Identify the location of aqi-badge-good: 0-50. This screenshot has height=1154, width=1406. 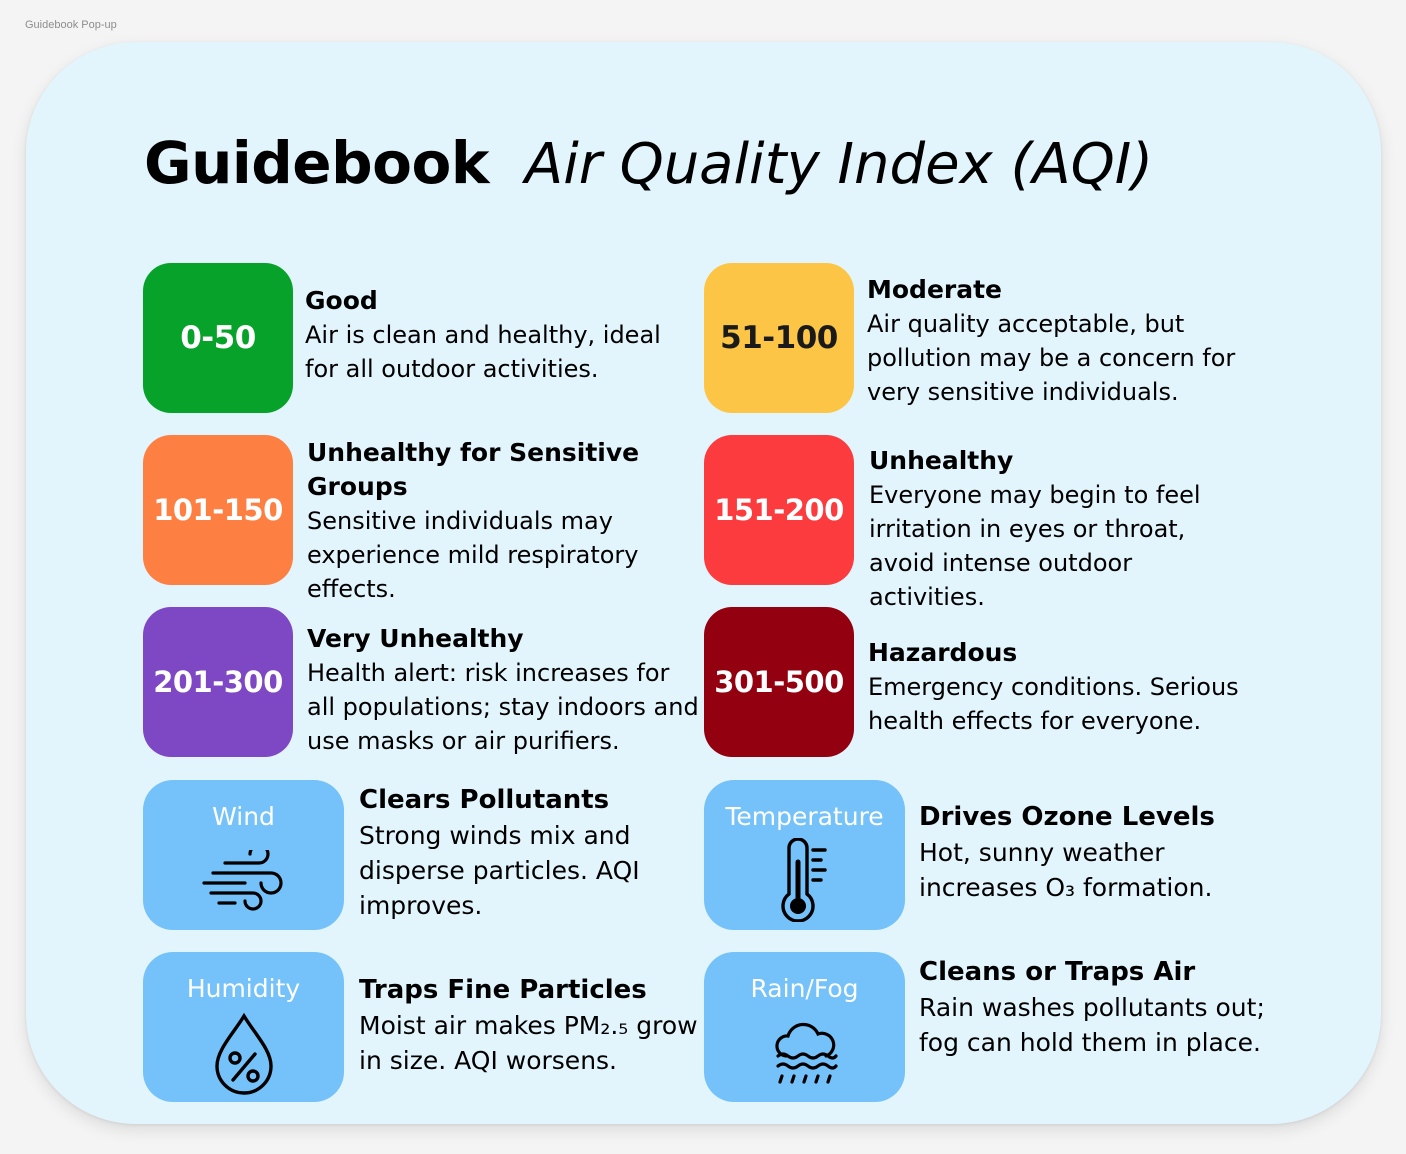
(218, 338).